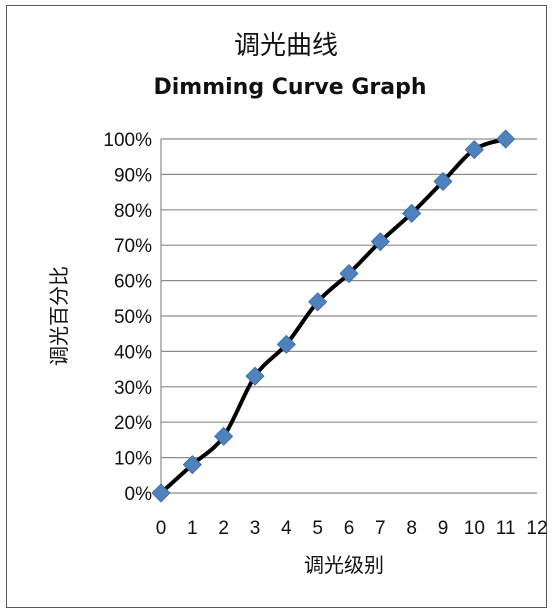  Describe the element at coordinates (133, 459) in the screenshot. I see `y-tick-label: 10%` at that location.